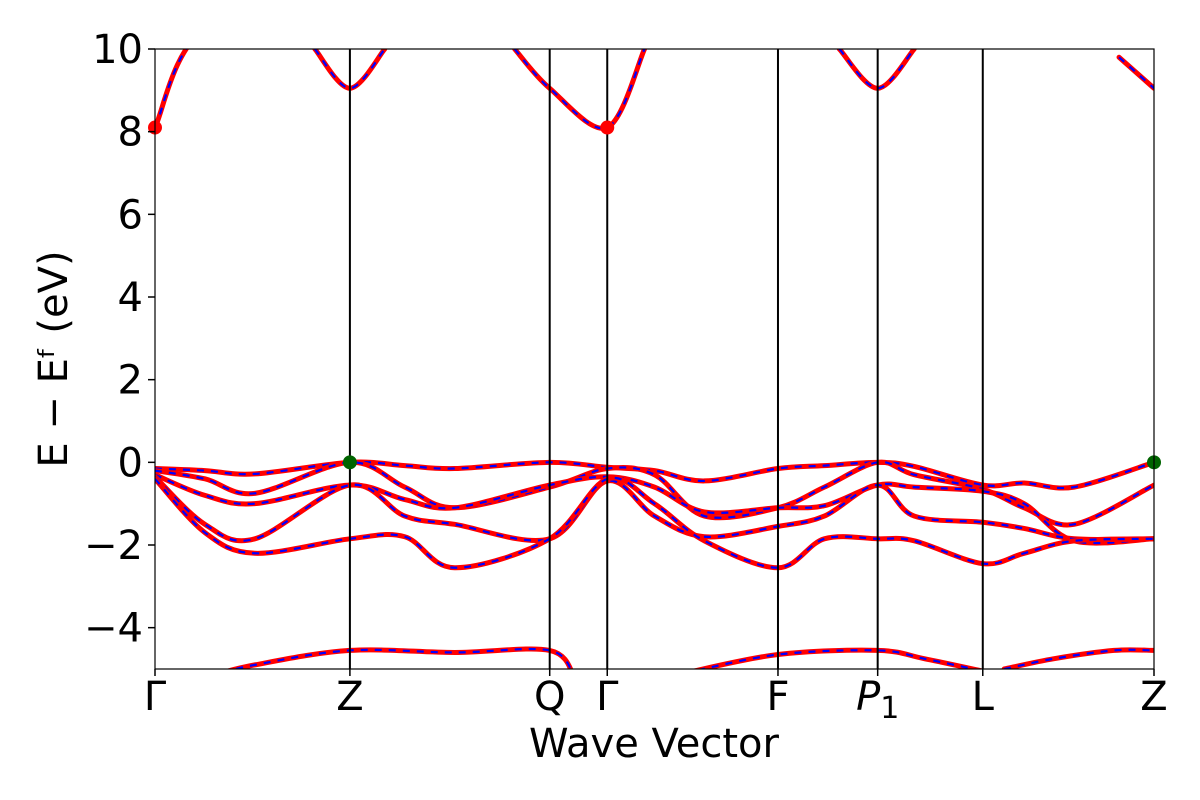  I want to click on y-tick-label-0: −4, so click(113, 629).